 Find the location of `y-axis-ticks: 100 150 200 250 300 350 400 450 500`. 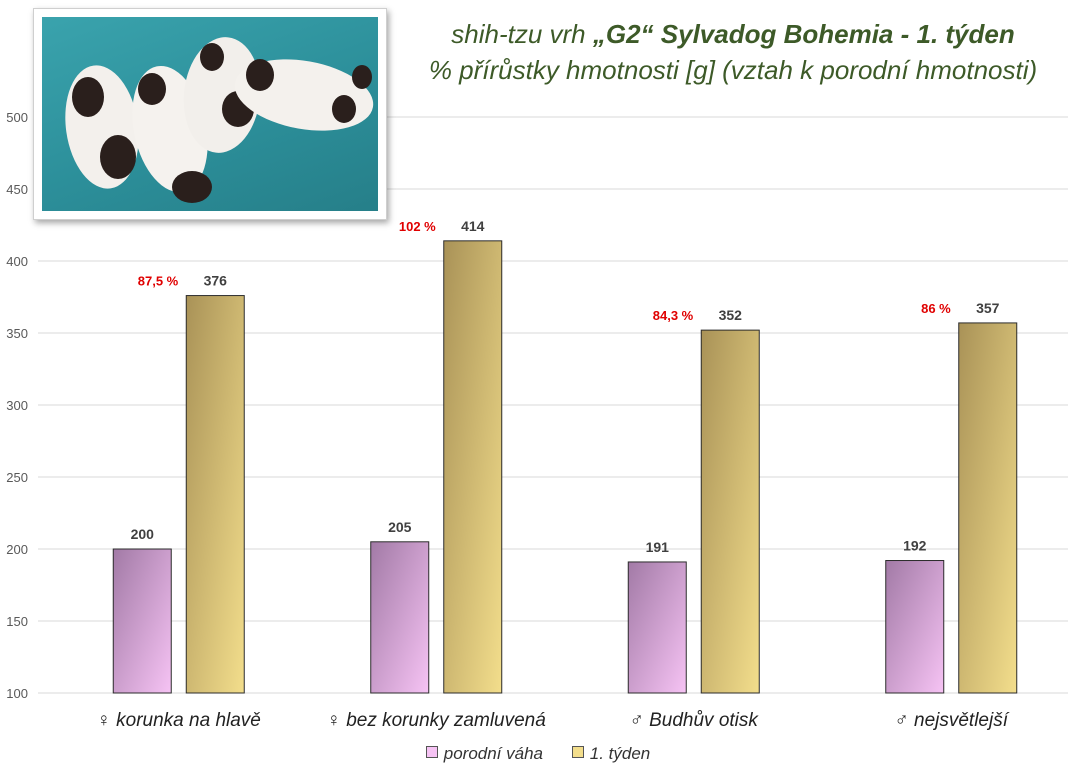

y-axis-ticks: 100 150 200 250 300 350 400 450 500 is located at coordinates (17, 405).